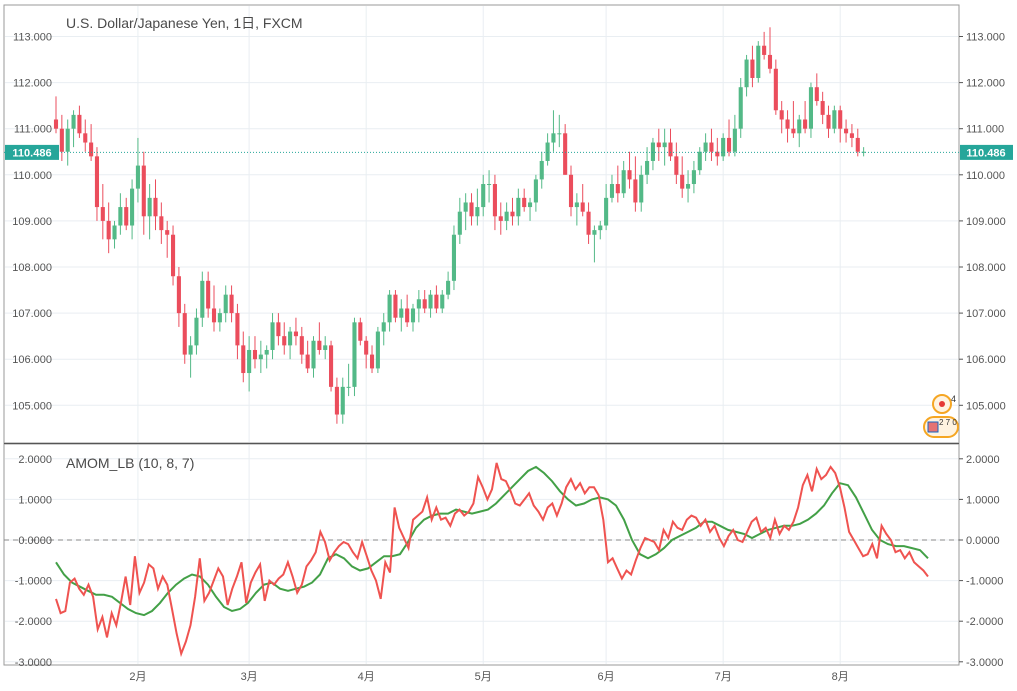  Describe the element at coordinates (983, 500) in the screenshot. I see `indicator-tick-label-right: 1.0000` at that location.